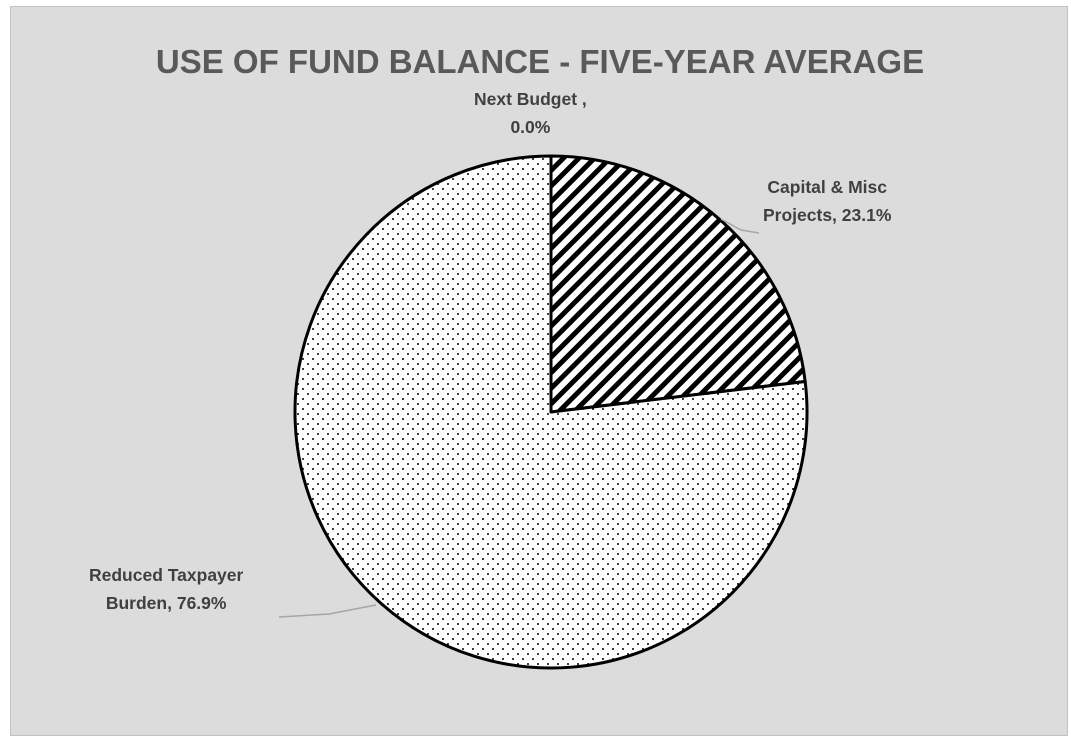 The width and height of the screenshot is (1071, 741). I want to click on chart-title: USE OF FUND BALANCE - FIVE-YEAR AVERAGE, so click(540, 61).